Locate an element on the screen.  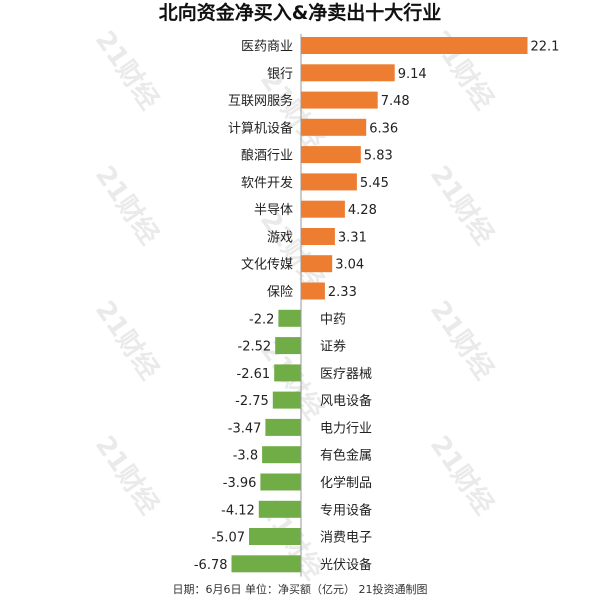
category-label: 电力行业 is located at coordinates (346, 428).